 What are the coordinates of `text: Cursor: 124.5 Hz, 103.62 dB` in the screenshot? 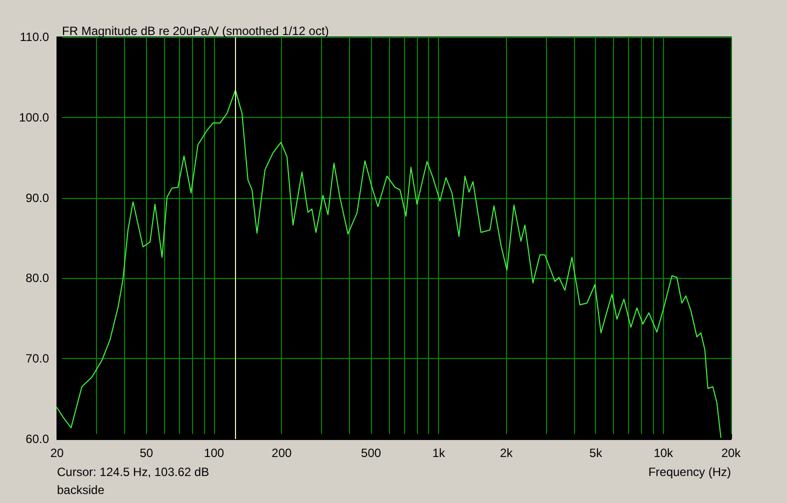 It's located at (133, 472).